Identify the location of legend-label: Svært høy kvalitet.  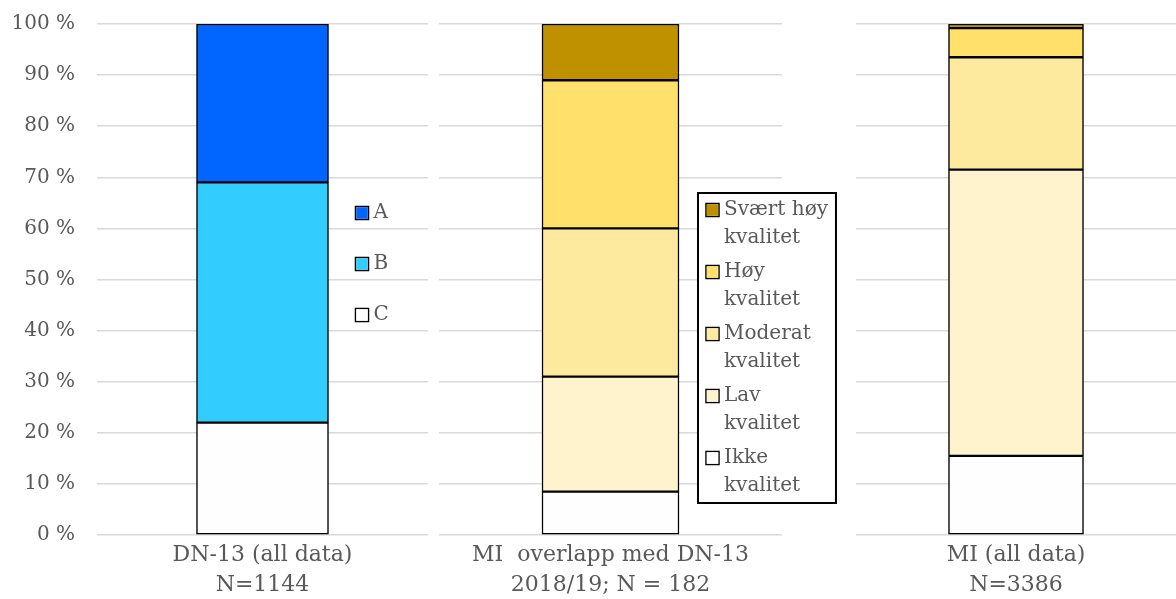
(776, 222).